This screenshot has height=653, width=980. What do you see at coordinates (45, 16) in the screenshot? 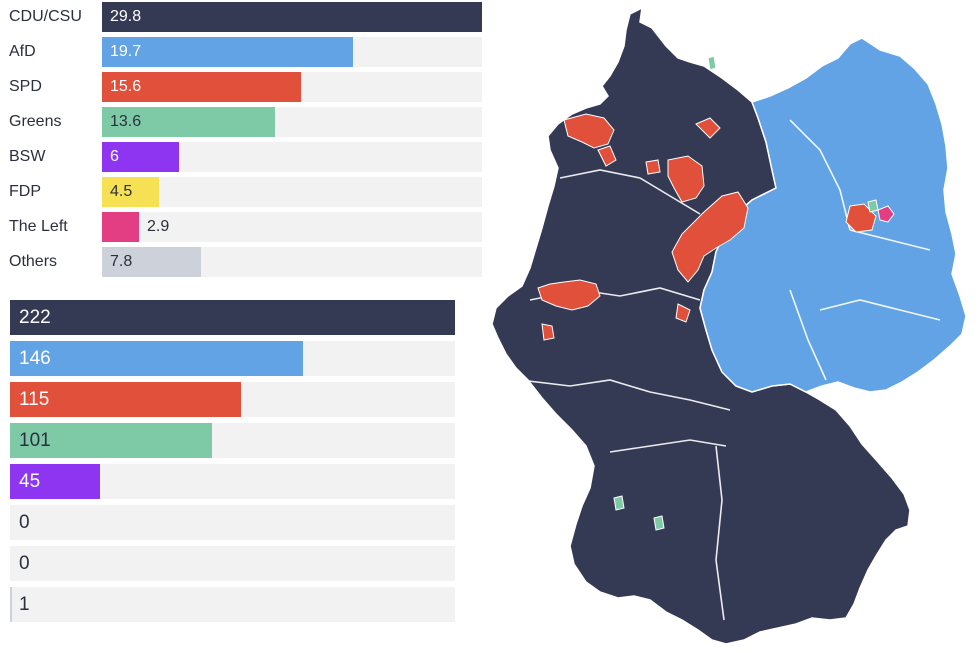
I see `party-label: CDU/CSU` at bounding box center [45, 16].